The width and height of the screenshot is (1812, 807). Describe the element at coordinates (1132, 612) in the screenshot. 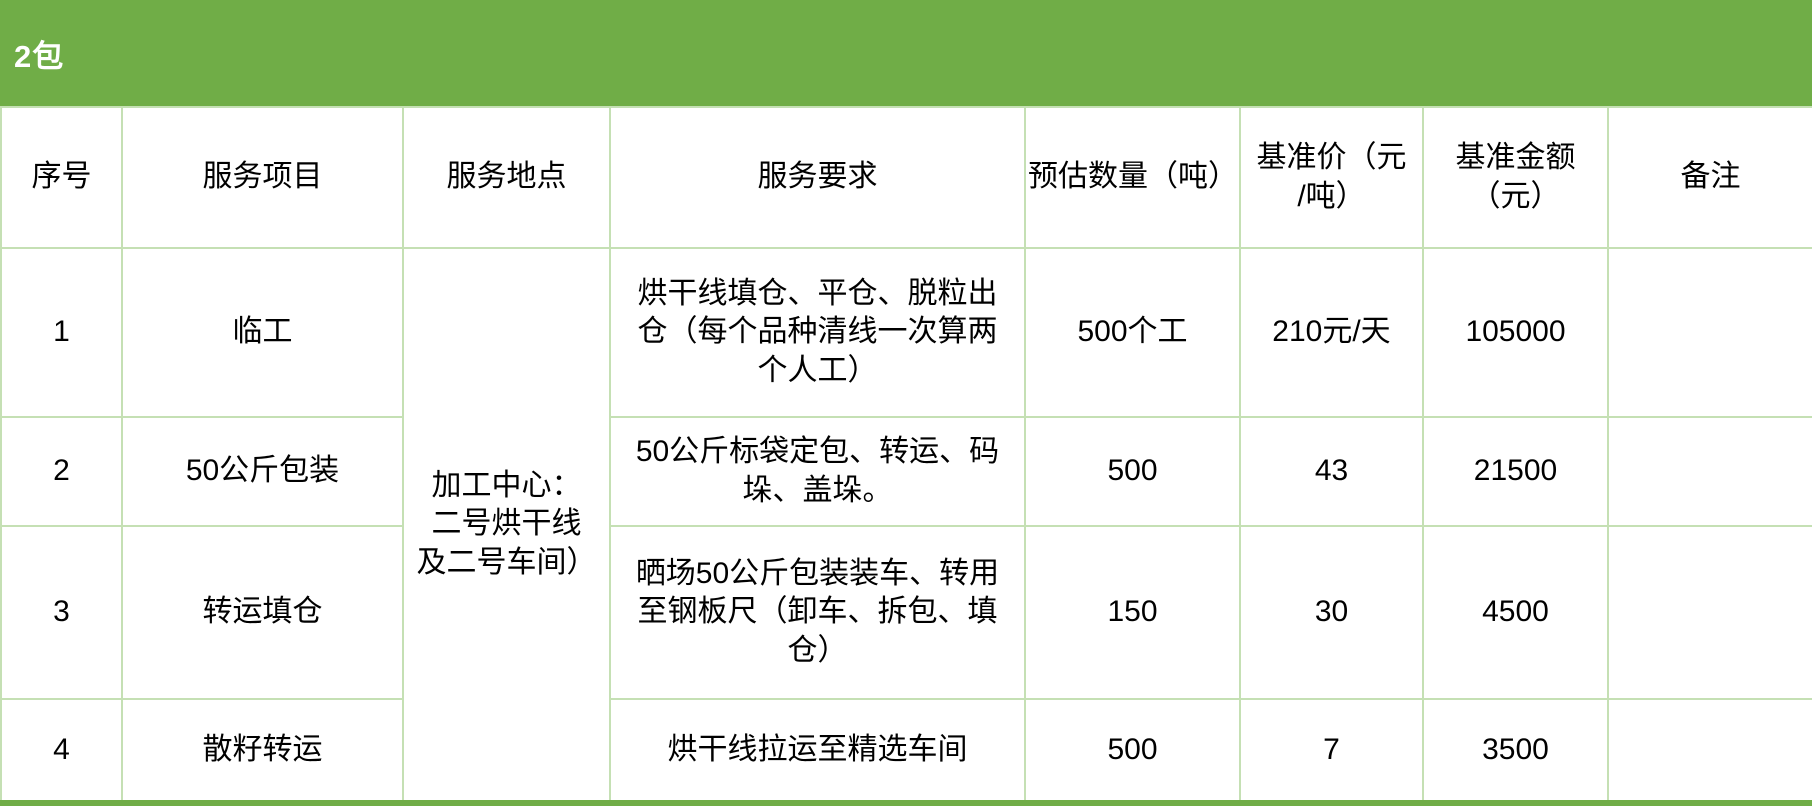

I see `cell-estimated-quantity: 150` at that location.